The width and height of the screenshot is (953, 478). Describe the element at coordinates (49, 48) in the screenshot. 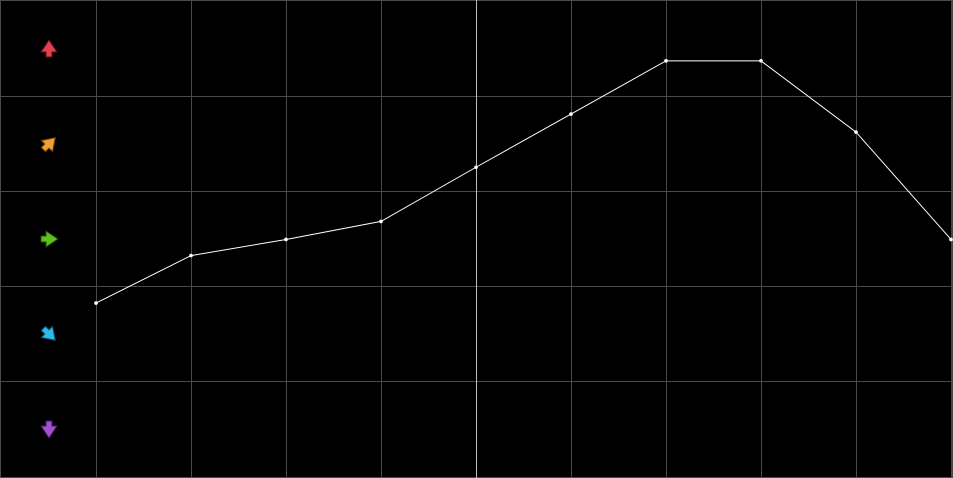

I see `arrow-up` at that location.